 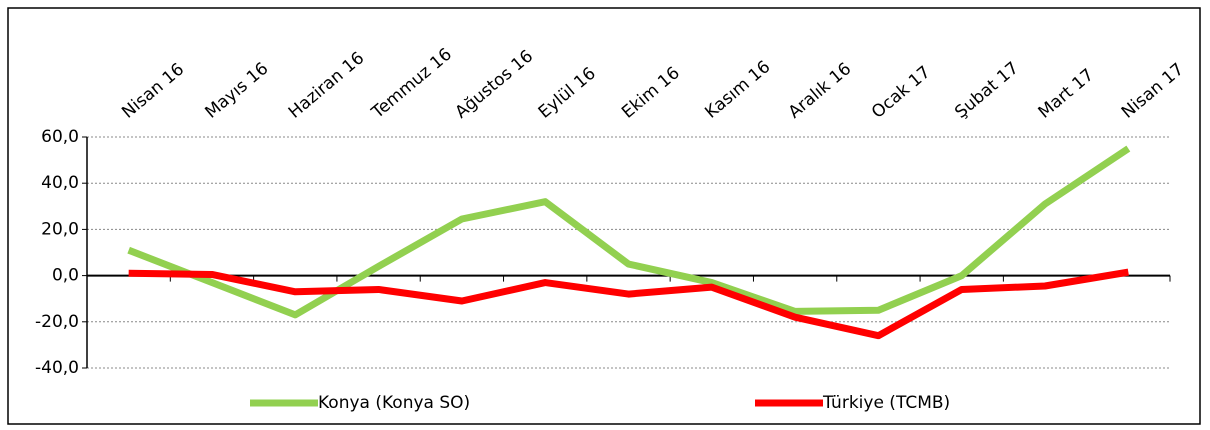 What do you see at coordinates (394, 403) in the screenshot?
I see `legend-label: Konya (Konya SO)` at bounding box center [394, 403].